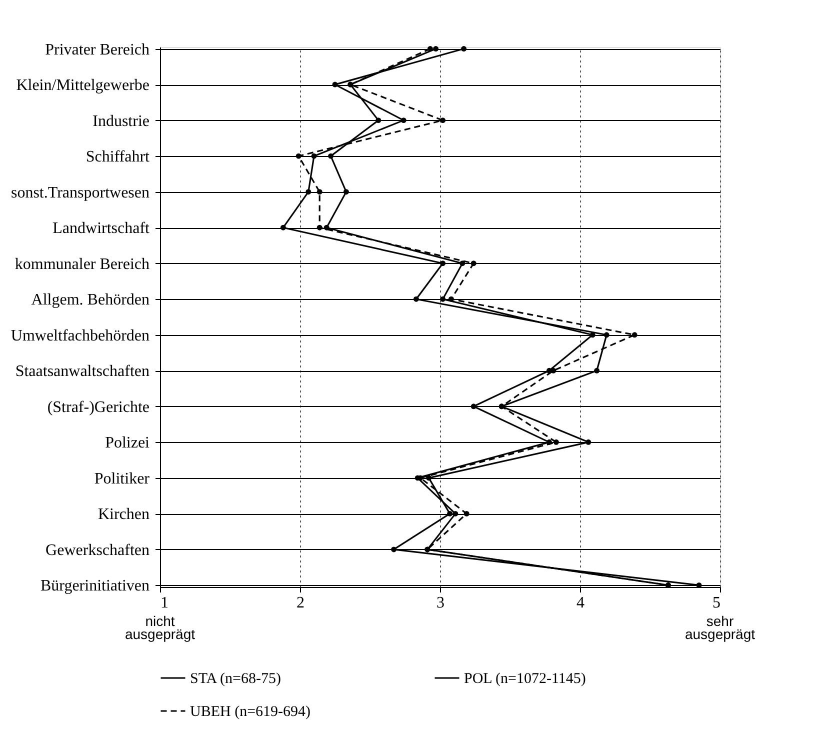 The image size is (835, 756). Describe the element at coordinates (164, 603) in the screenshot. I see `x-tick-label: 1` at that location.